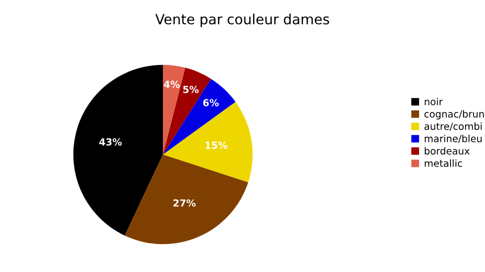  Describe the element at coordinates (242, 21) in the screenshot. I see `chart-title: Vente par couleur dames` at that location.